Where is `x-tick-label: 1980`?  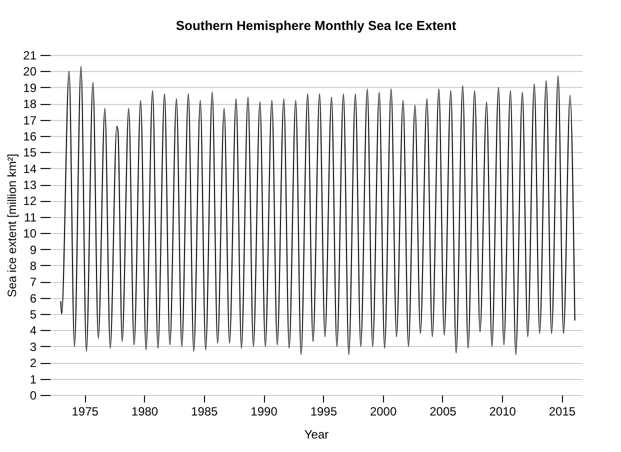
x-tick-label: 1980 is located at coordinates (144, 411).